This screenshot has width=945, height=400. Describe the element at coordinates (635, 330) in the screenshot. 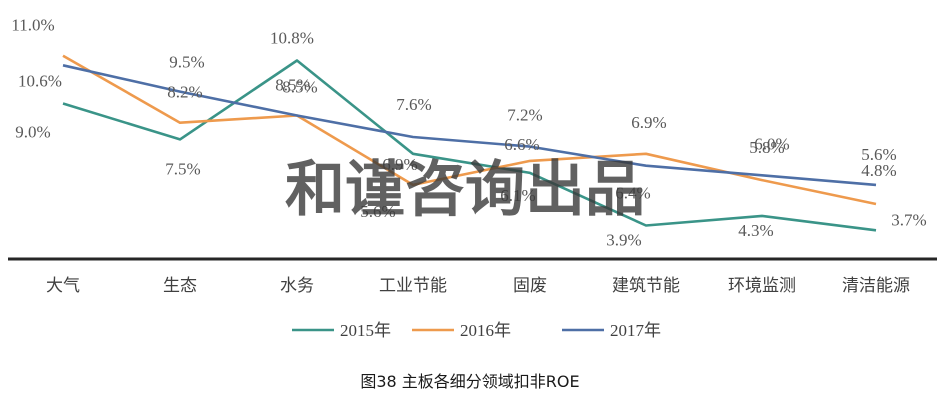

I see `legend-label-2017年: 2017年` at that location.